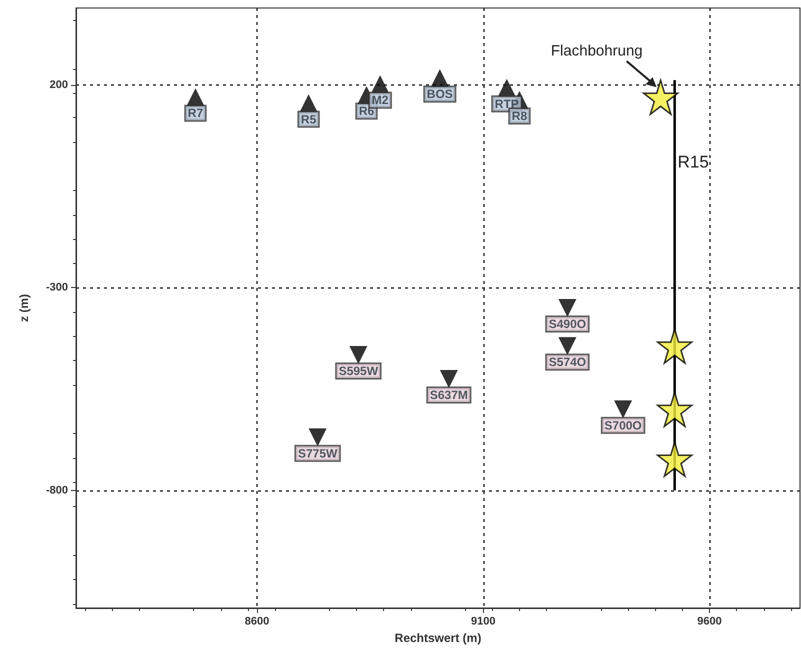  Describe the element at coordinates (257, 622) in the screenshot. I see `x-tick-label: 8600` at that location.